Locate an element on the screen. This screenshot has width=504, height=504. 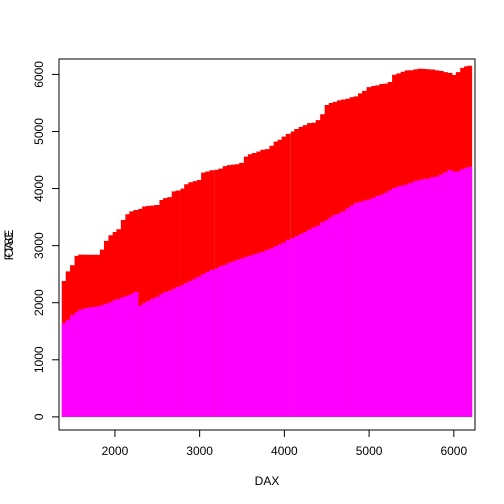
x-tick-label-0: 2000 is located at coordinates (115, 451).